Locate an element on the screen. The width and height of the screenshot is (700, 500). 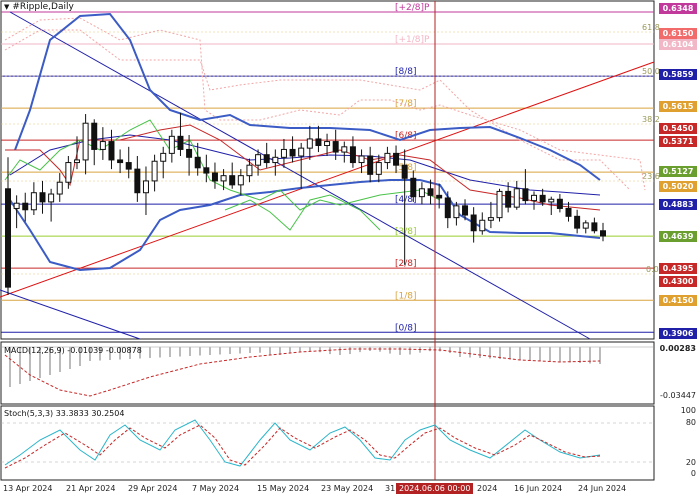
price-label: 0.4395 is located at coordinates (678, 268).